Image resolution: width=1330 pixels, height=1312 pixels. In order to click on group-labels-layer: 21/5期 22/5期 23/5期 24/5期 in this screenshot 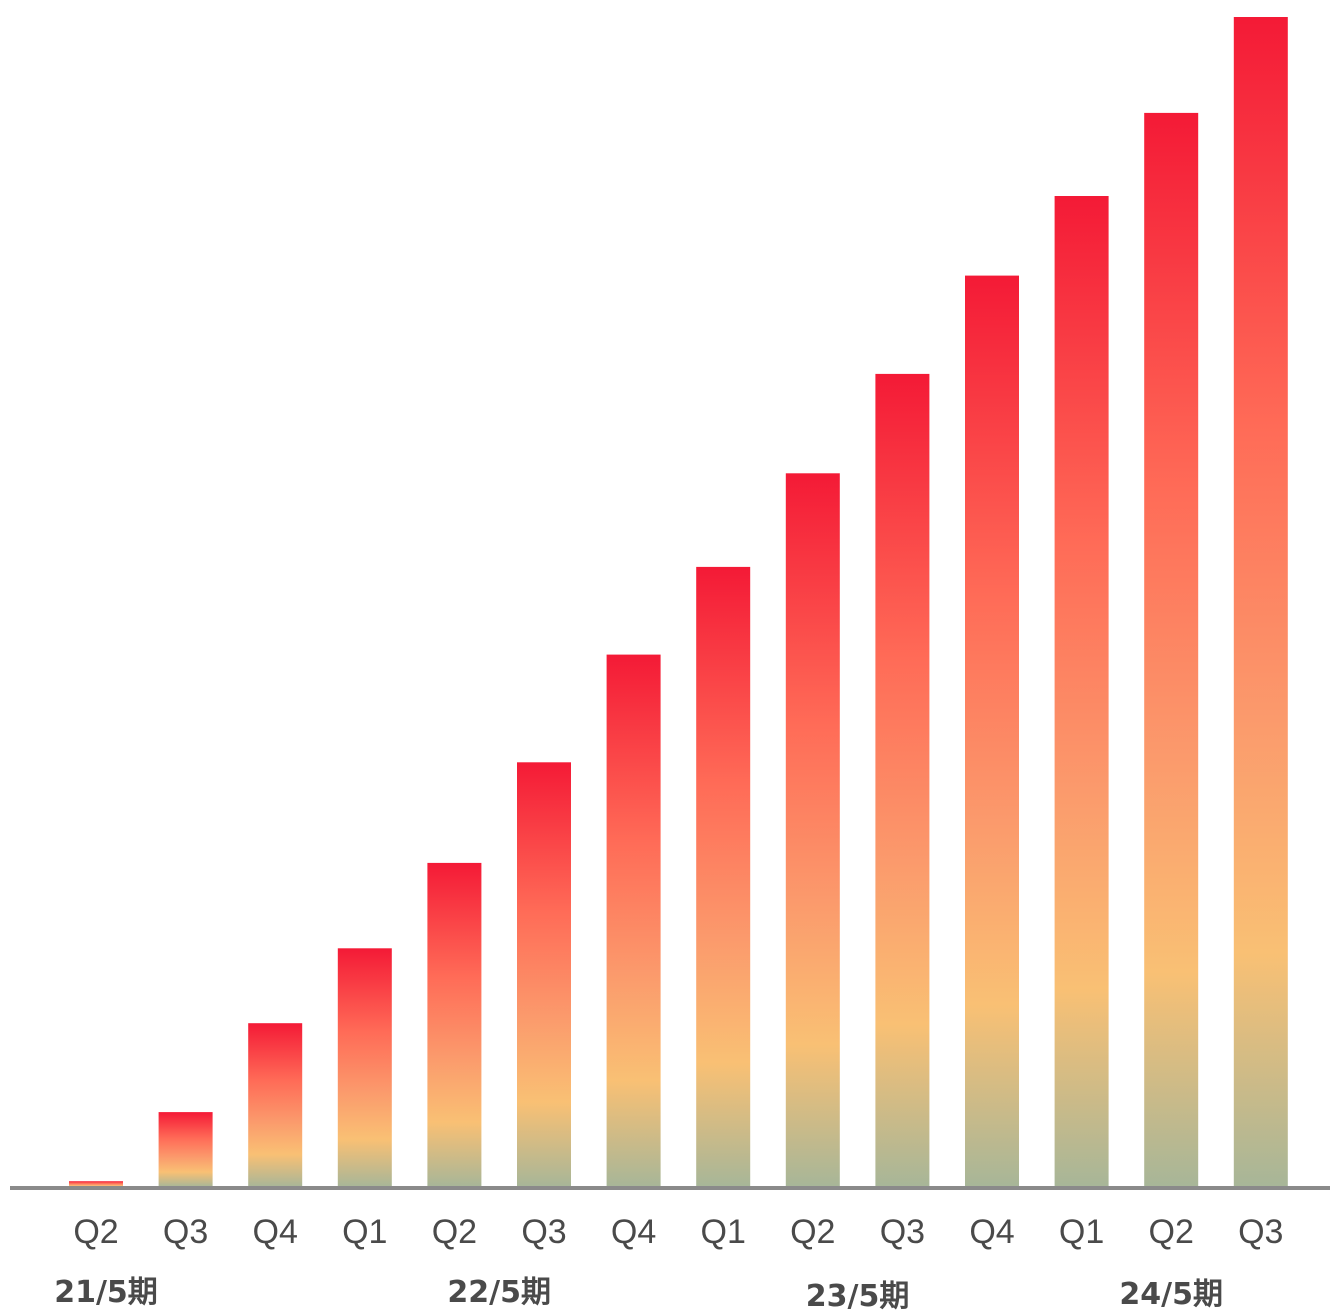, I will do `click(638, 1293)`.